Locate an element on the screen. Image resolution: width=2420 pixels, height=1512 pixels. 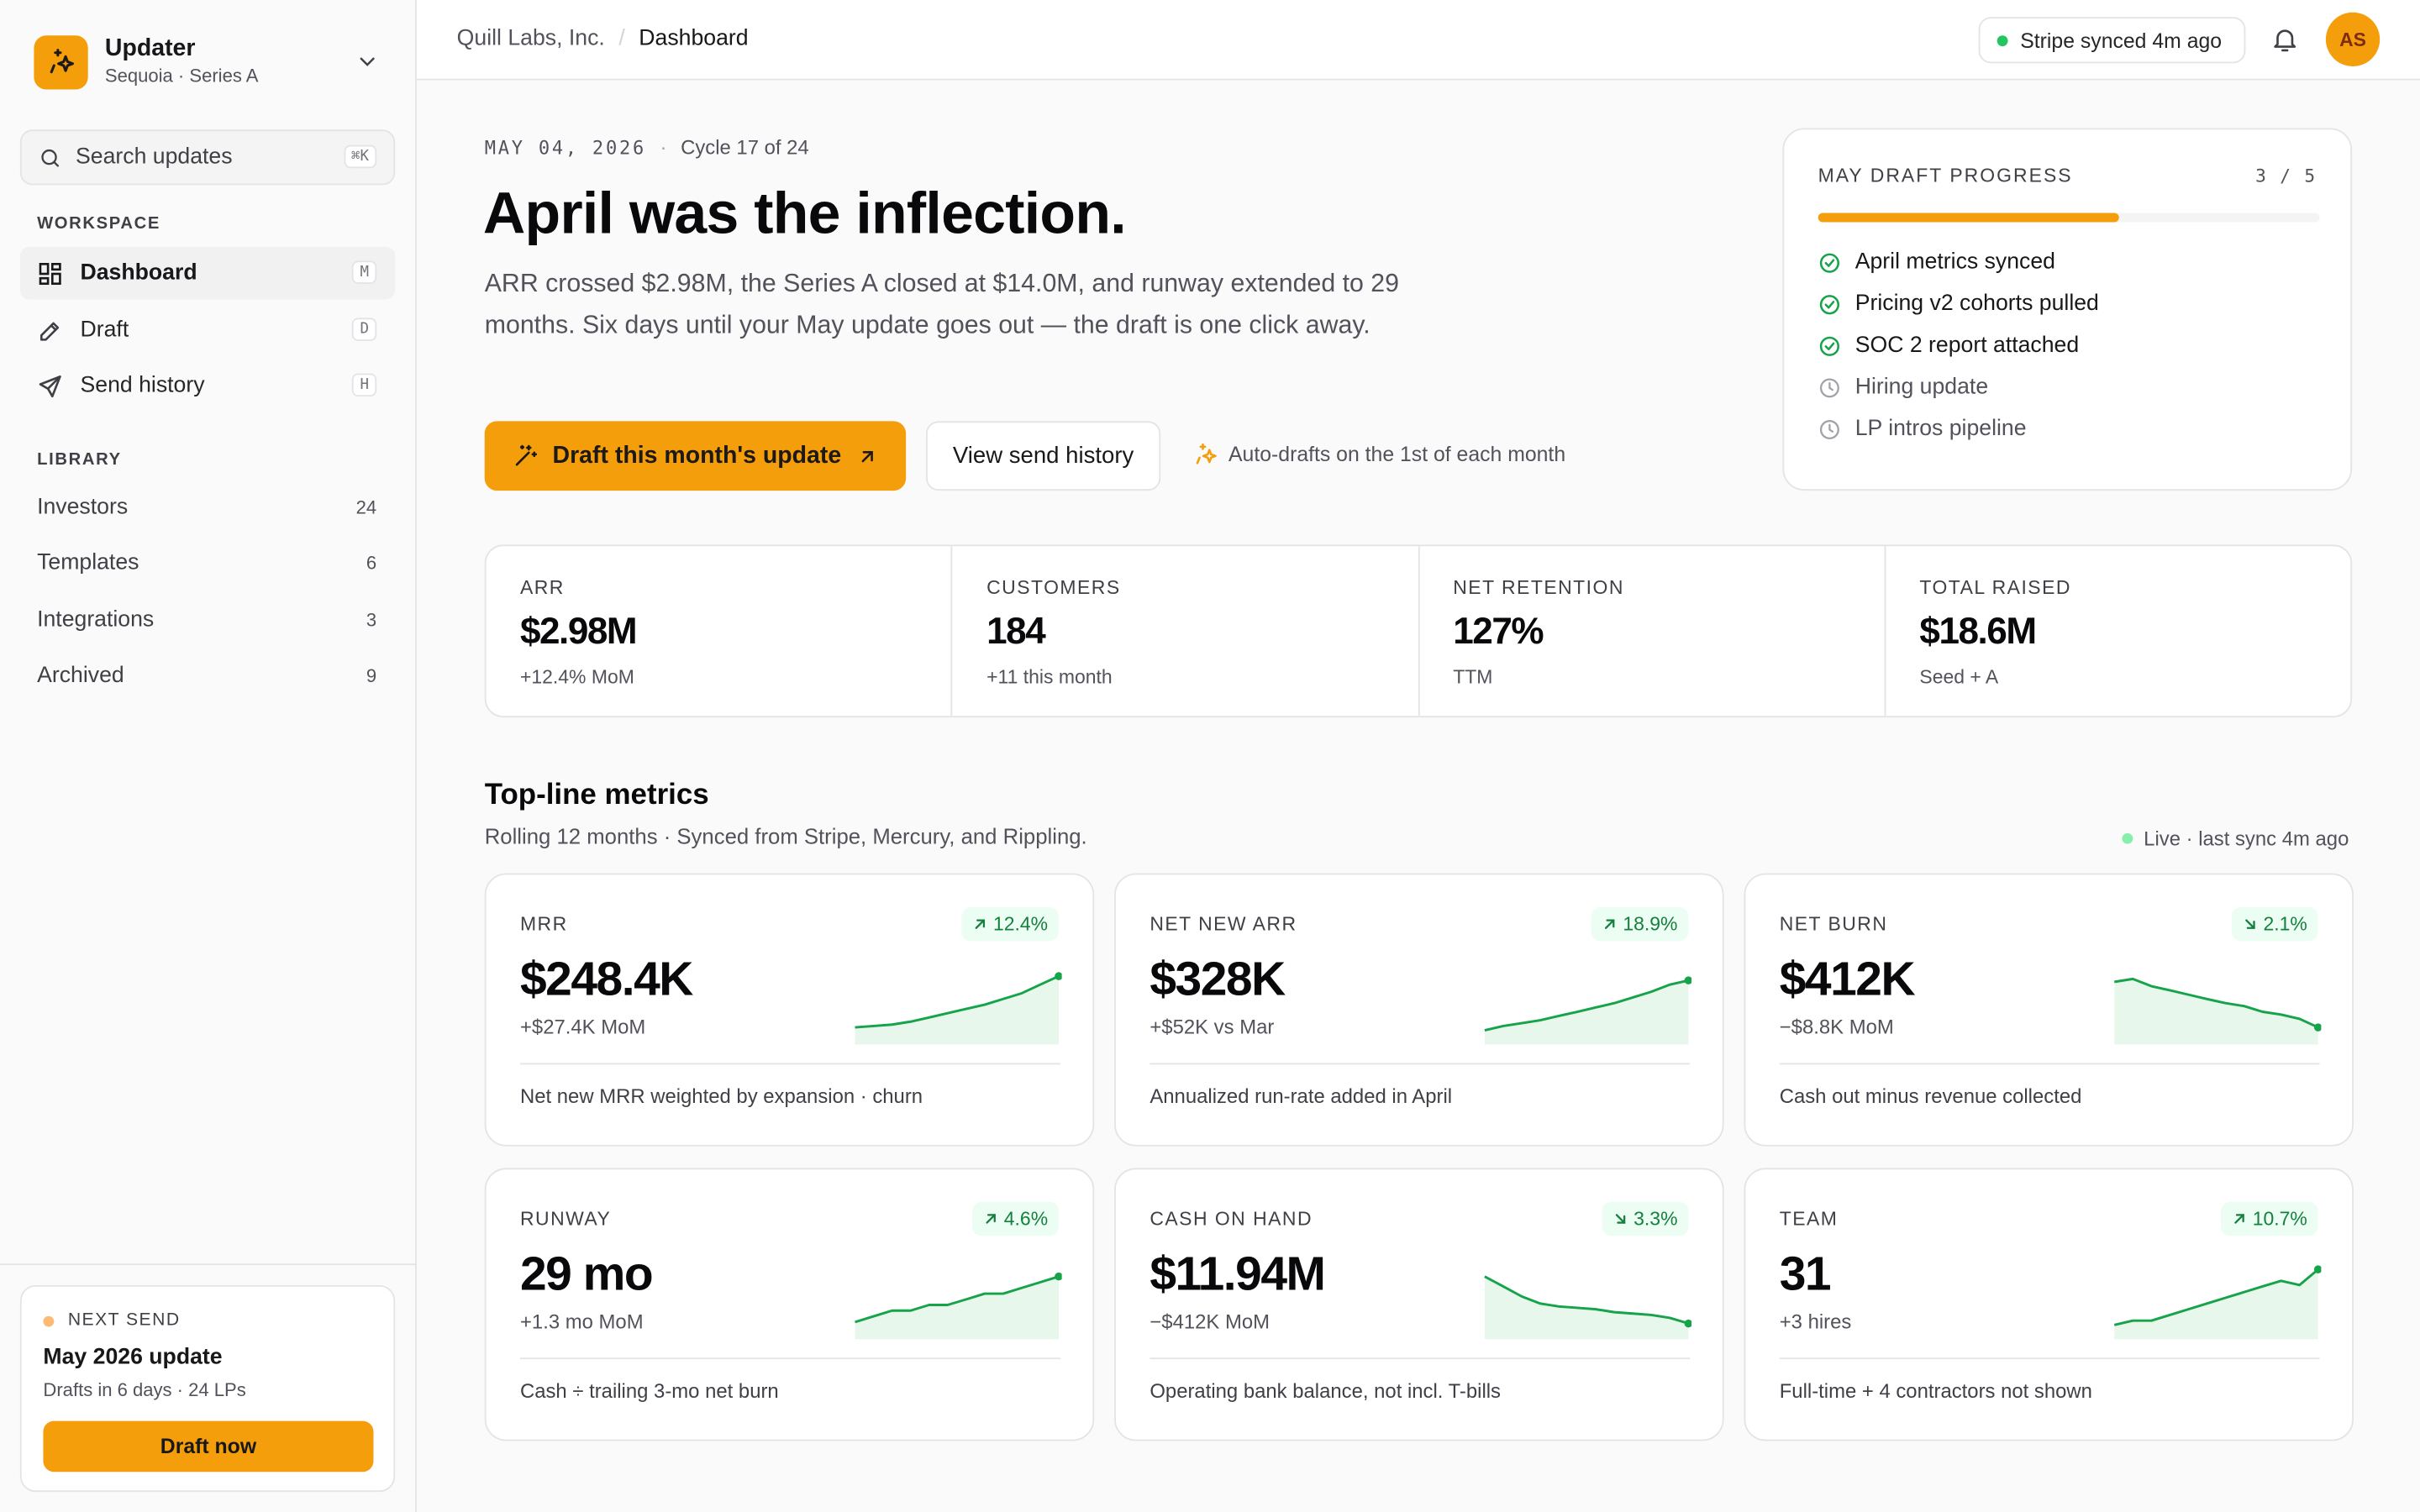
search-input: Search updates ⌘K is located at coordinates (207, 157).